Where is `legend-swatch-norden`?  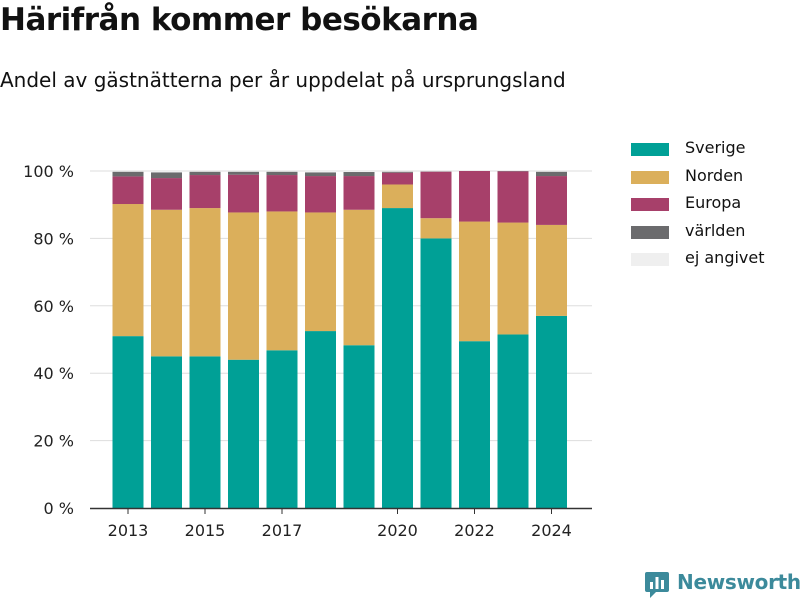
legend-swatch-norden is located at coordinates (650, 177).